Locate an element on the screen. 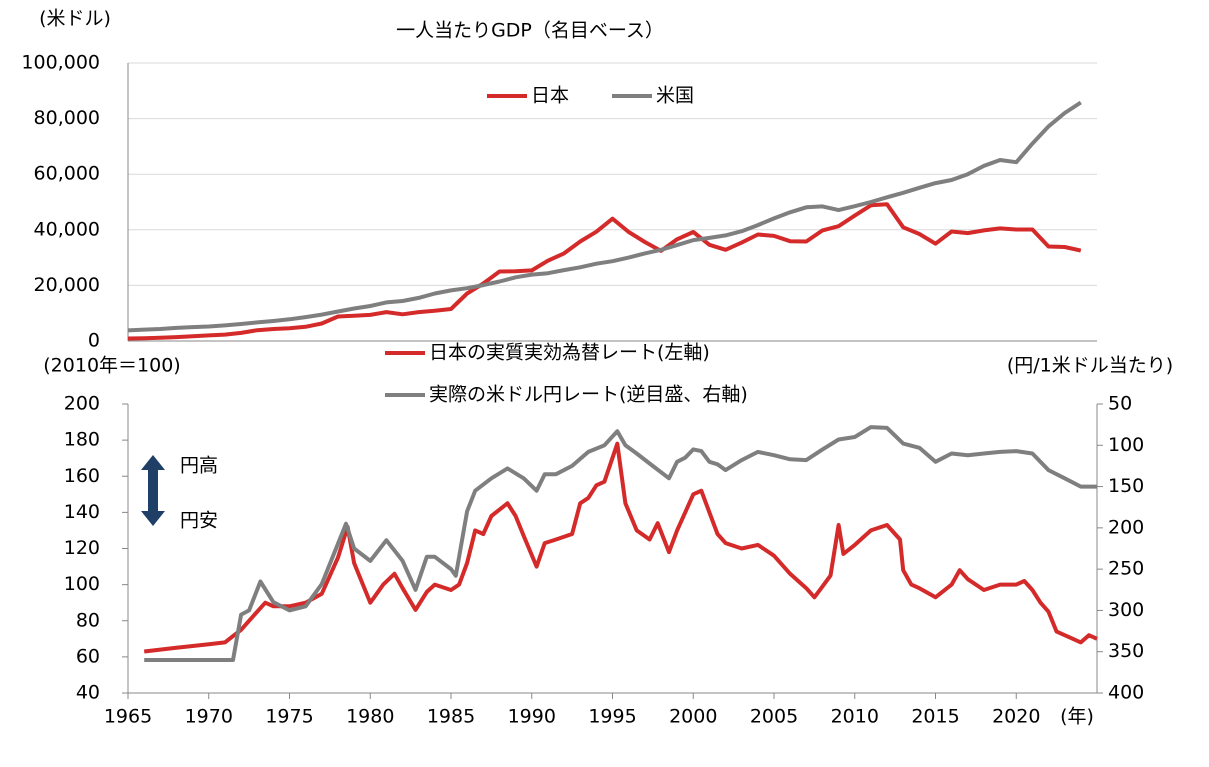  x-tick-label: 2010 is located at coordinates (855, 717).